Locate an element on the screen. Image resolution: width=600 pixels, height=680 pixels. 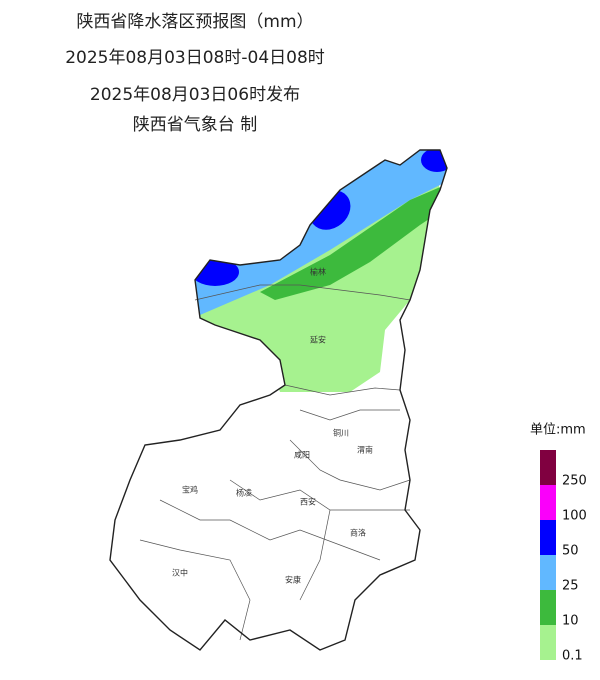
city-label: 延安 is located at coordinates (318, 340).